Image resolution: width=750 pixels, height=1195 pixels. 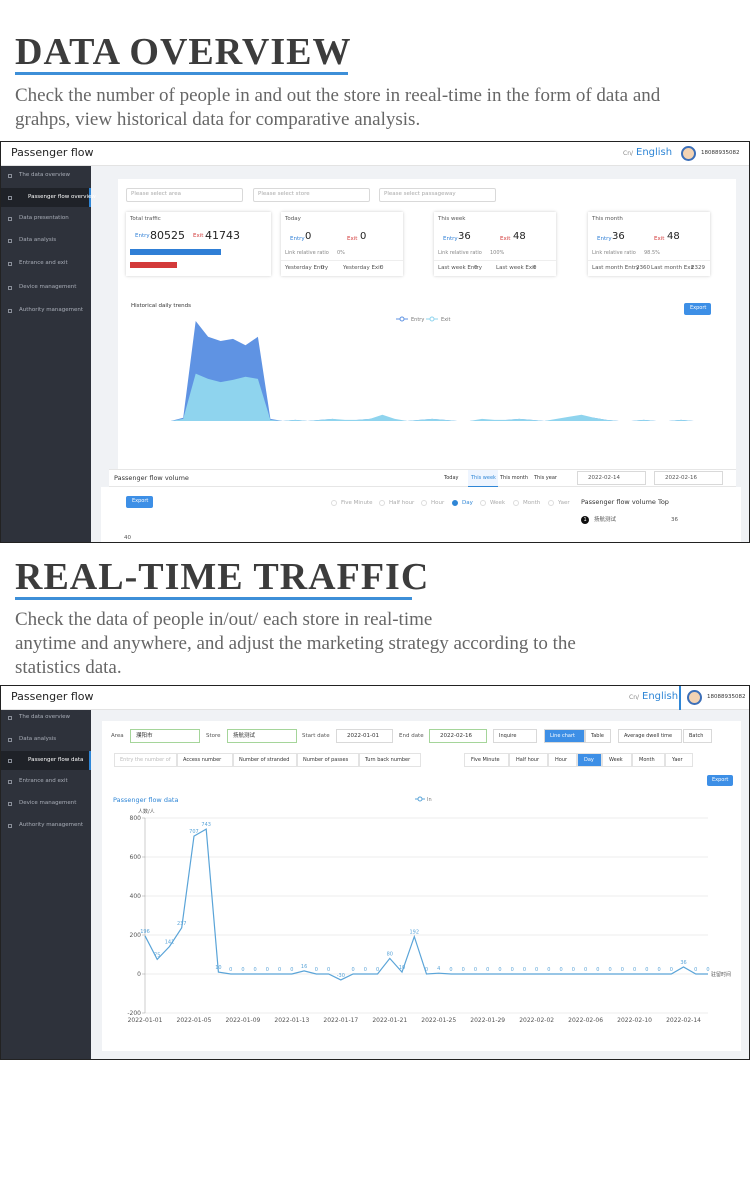 What do you see at coordinates (451, 478) in the screenshot?
I see `tab: Today` at bounding box center [451, 478].